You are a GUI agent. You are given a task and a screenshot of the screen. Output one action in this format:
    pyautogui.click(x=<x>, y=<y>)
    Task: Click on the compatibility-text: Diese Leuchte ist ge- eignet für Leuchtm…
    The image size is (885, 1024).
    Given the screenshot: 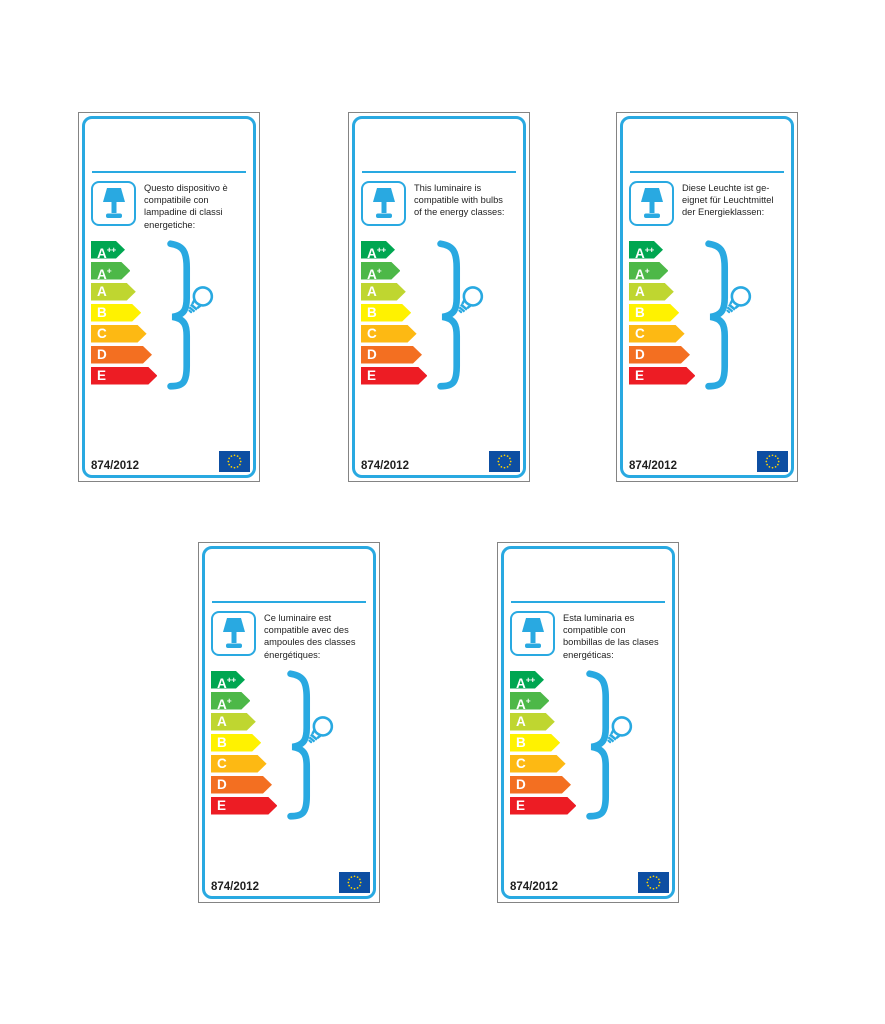 What is the action you would take?
    pyautogui.click(x=728, y=200)
    